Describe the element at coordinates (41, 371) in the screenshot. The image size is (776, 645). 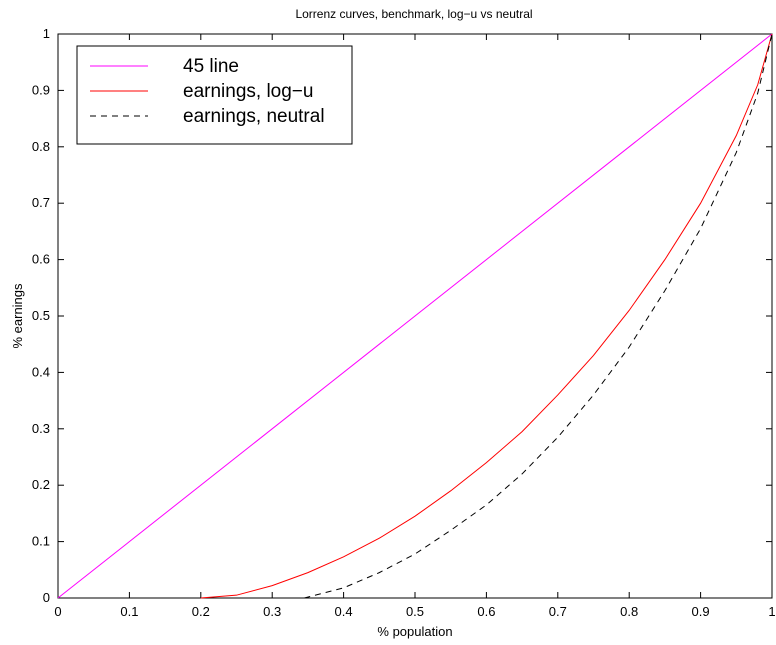
I see `y-tick-label: 0.4` at that location.